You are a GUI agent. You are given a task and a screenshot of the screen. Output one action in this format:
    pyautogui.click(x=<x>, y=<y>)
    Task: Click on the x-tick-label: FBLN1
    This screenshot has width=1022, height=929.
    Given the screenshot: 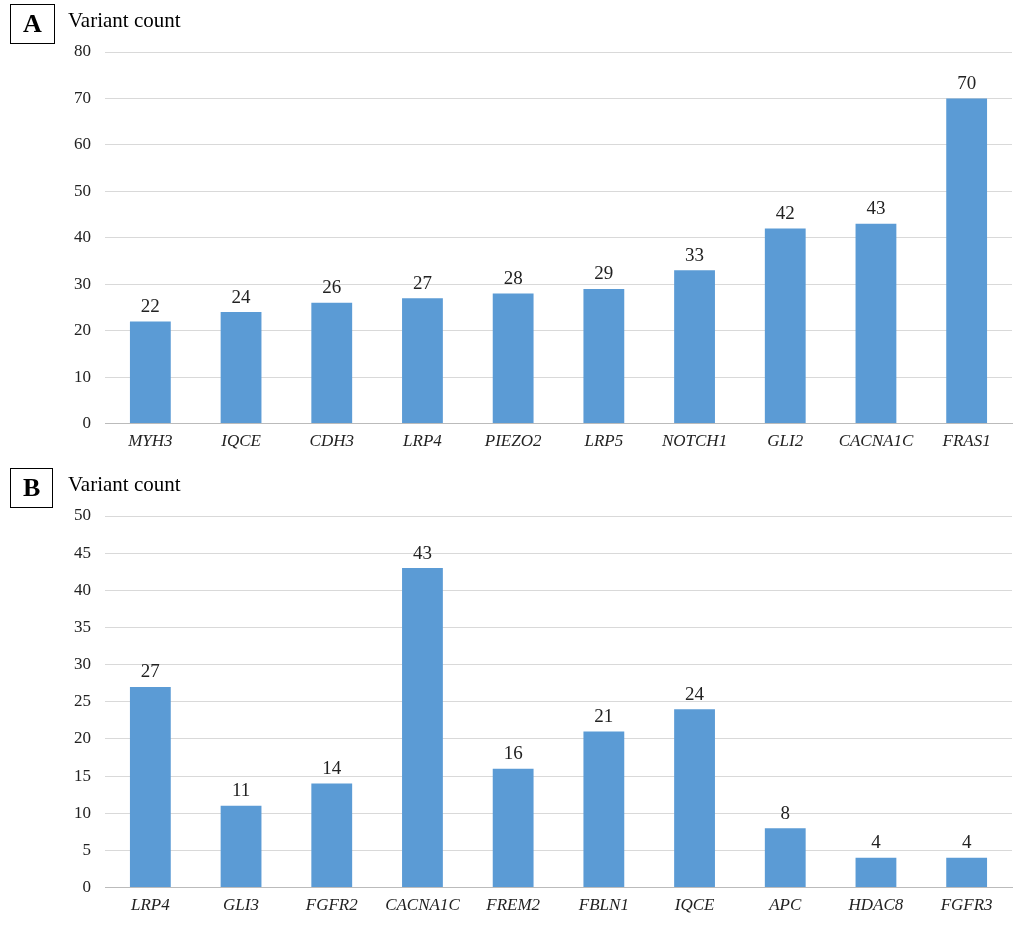 What is the action you would take?
    pyautogui.click(x=603, y=905)
    